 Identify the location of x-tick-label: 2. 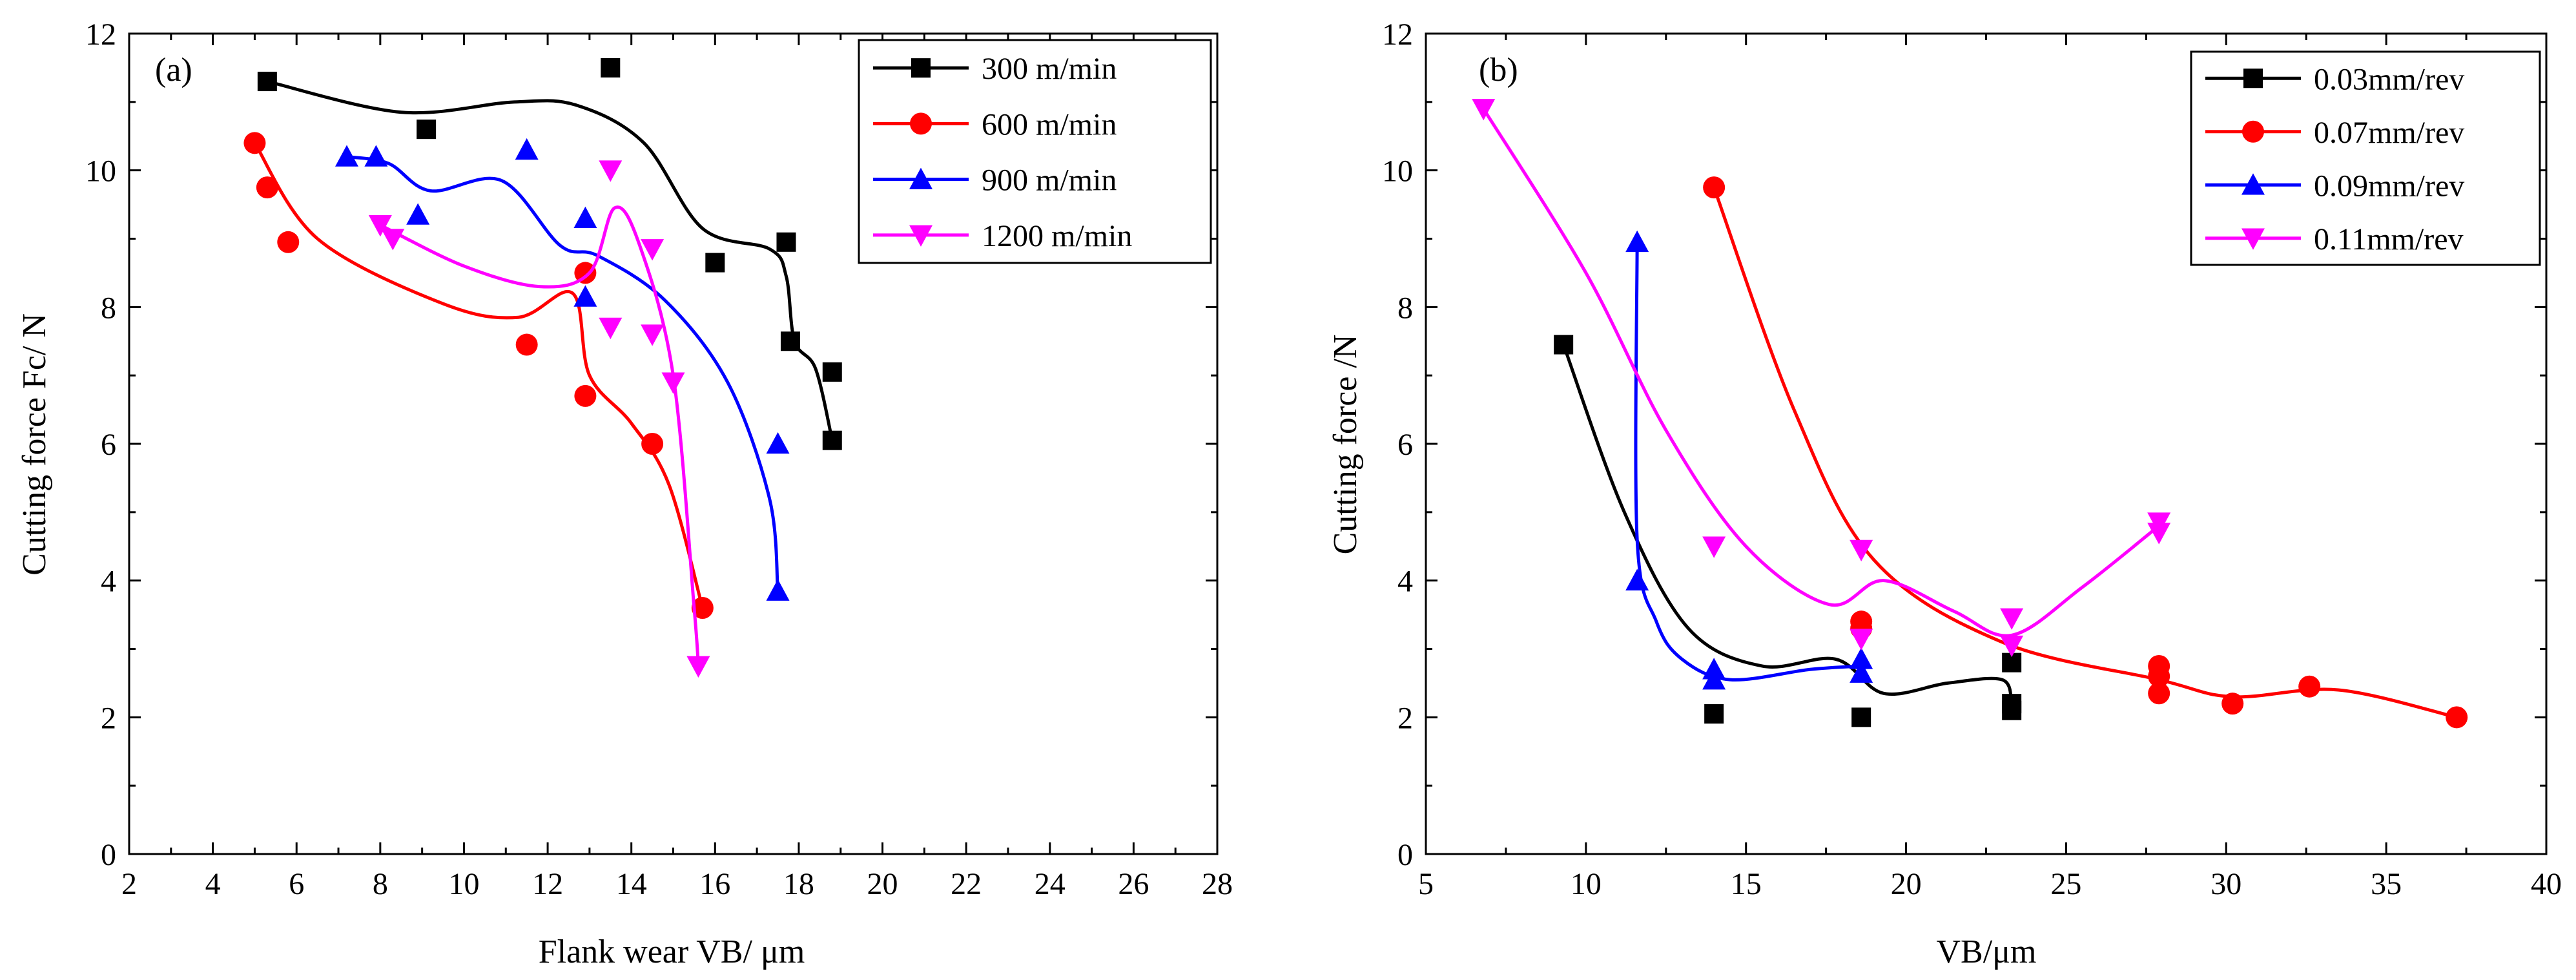
(129, 884).